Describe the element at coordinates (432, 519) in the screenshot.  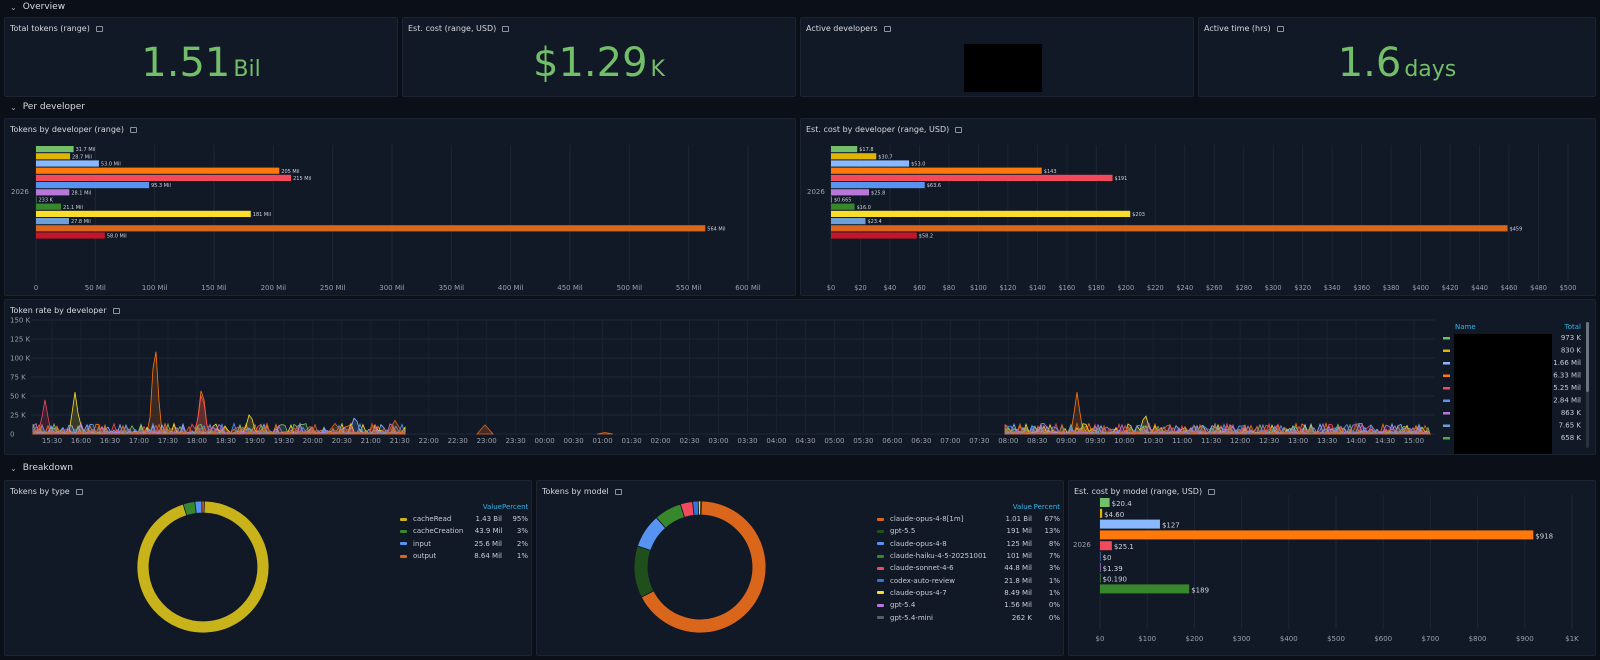
I see `legend-name: cacheRead` at that location.